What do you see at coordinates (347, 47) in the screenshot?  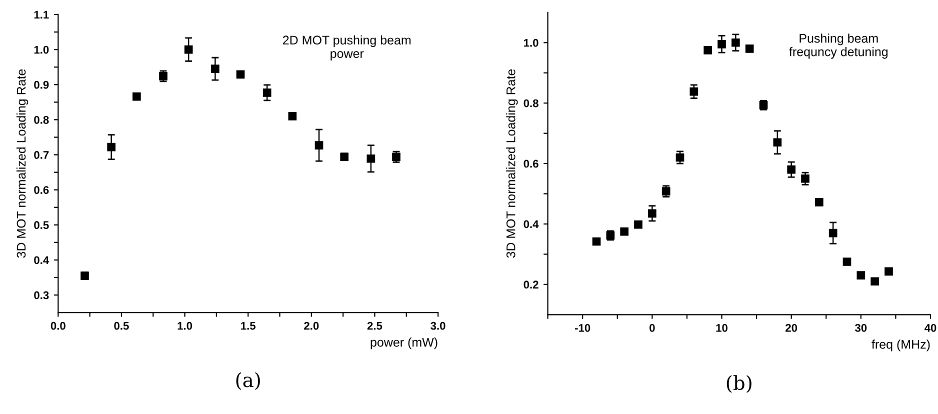 I see `text: 2D MOT pushing beam power` at bounding box center [347, 47].